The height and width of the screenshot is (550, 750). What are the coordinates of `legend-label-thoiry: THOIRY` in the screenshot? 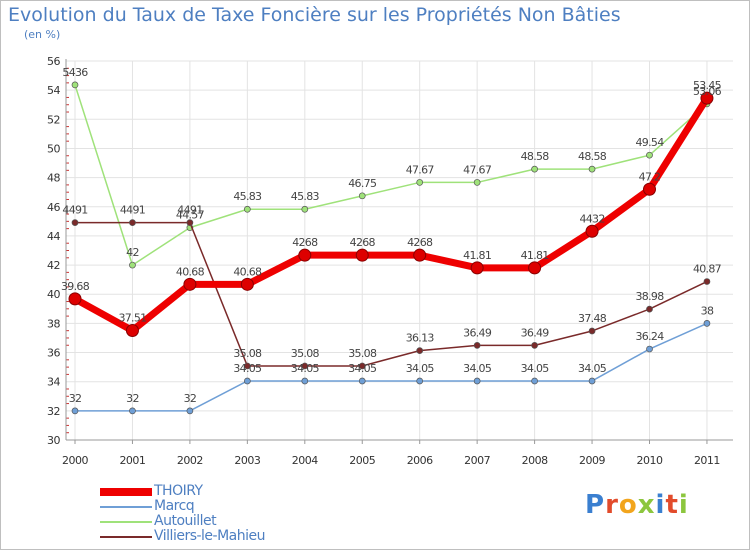 It's located at (178, 491).